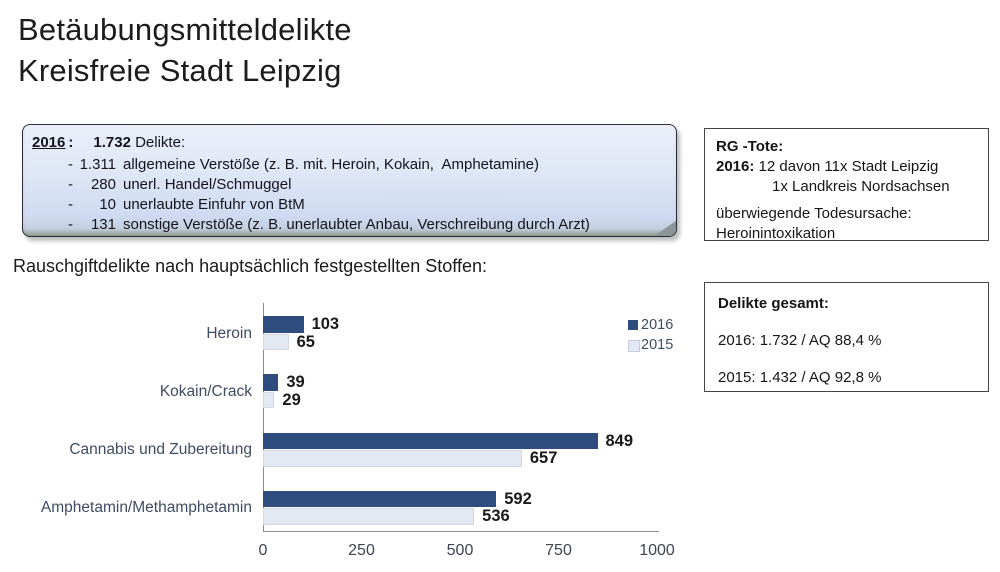 Image resolution: width=1000 pixels, height=572 pixels. I want to click on summary-item-number: 131, so click(103, 224).